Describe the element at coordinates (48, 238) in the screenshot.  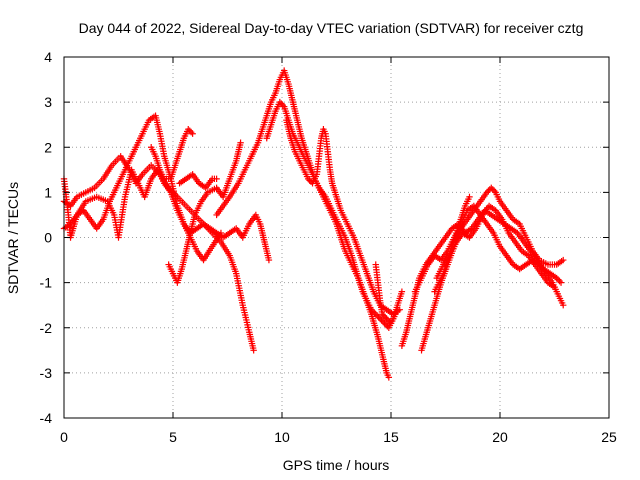
I see `y-tick-label: 0` at that location.